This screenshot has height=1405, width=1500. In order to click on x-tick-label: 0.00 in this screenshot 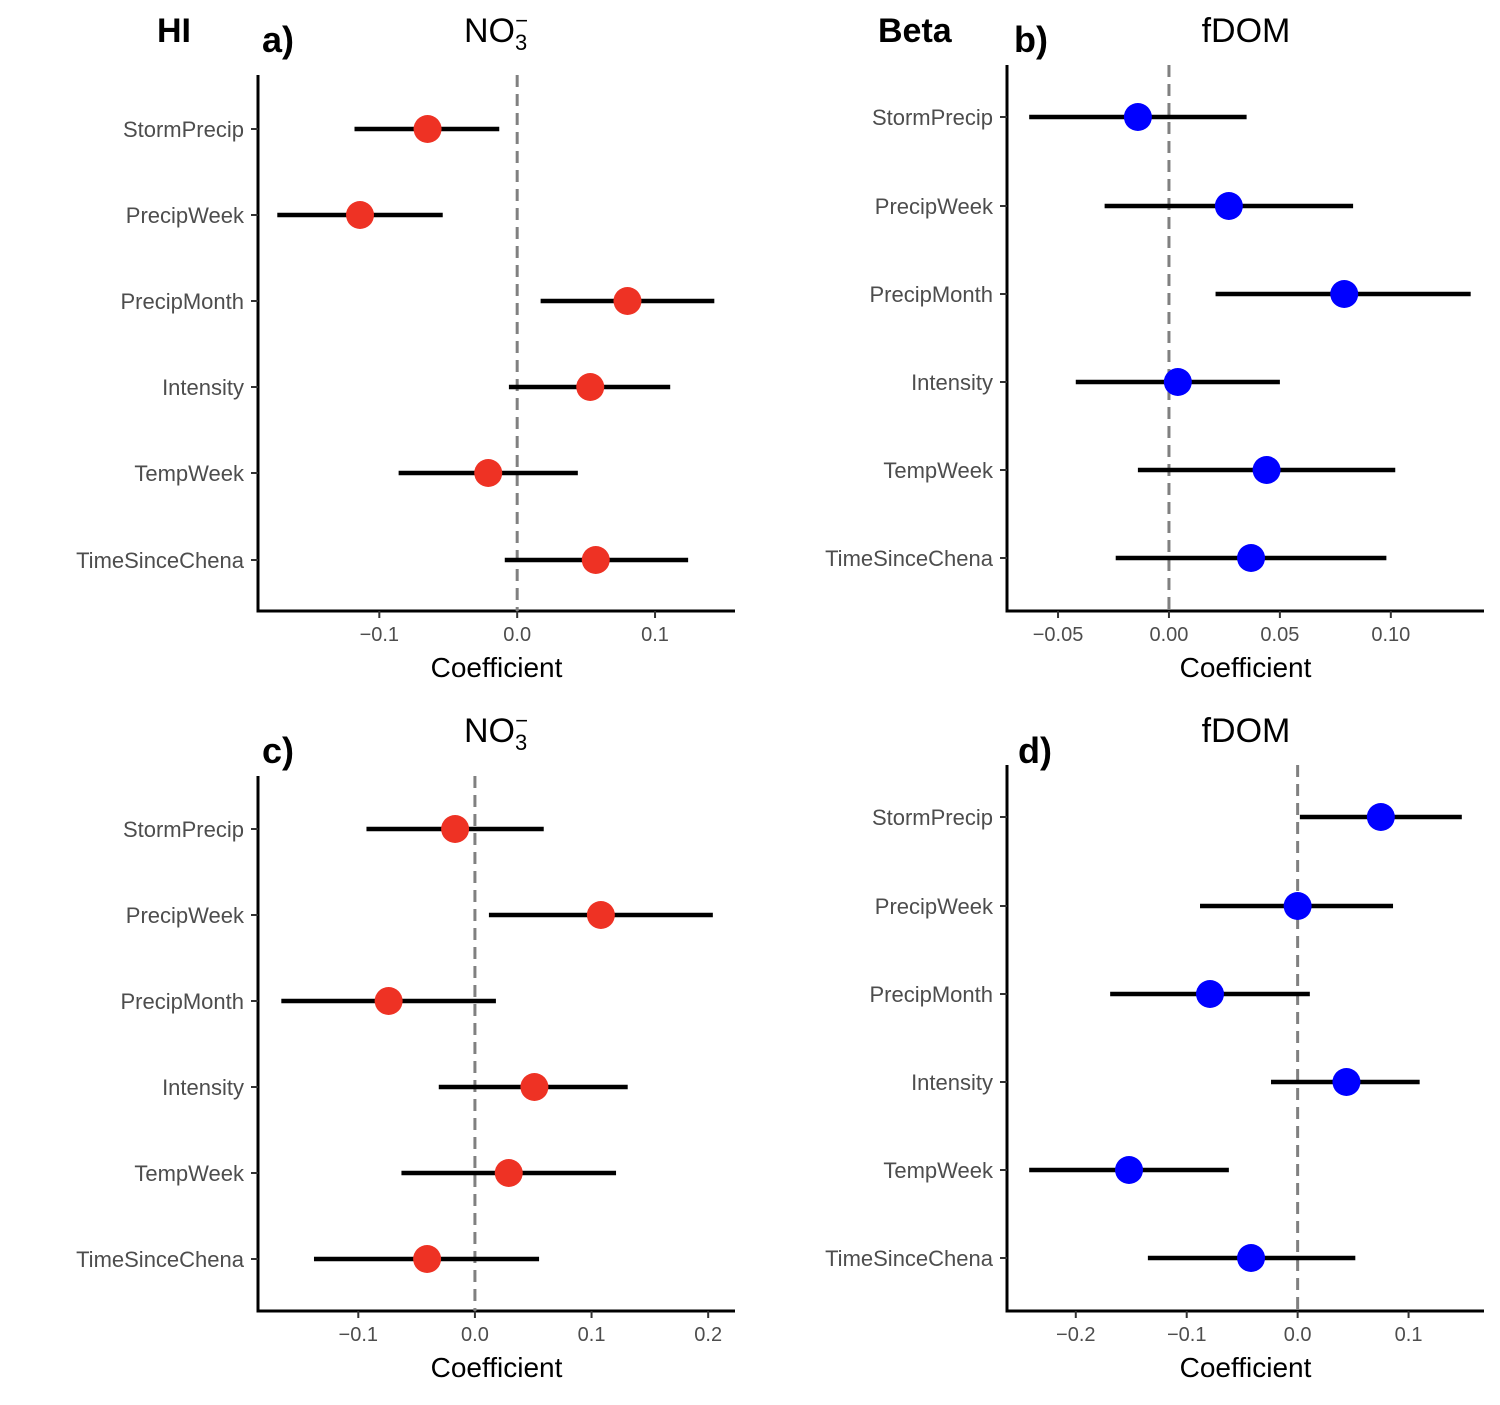, I will do `click(1168, 635)`.